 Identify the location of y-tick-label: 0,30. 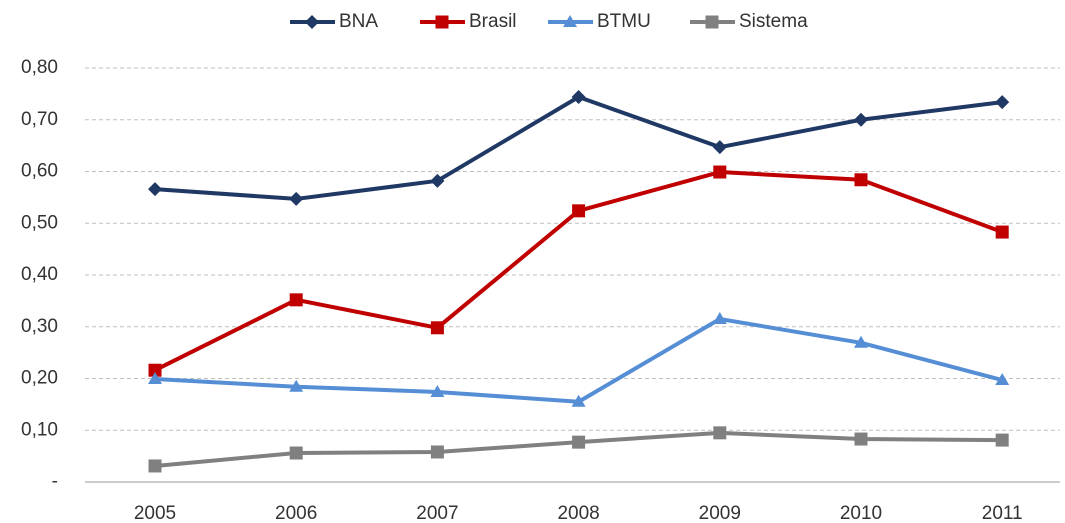
(39, 326).